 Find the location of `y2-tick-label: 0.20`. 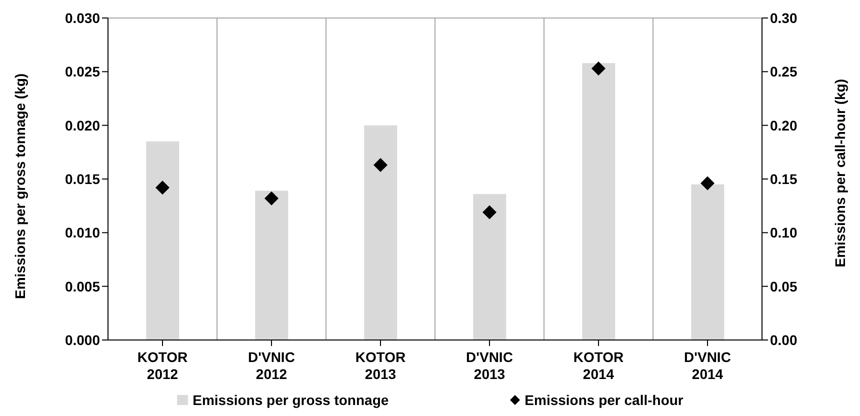

y2-tick-label: 0.20 is located at coordinates (784, 125).